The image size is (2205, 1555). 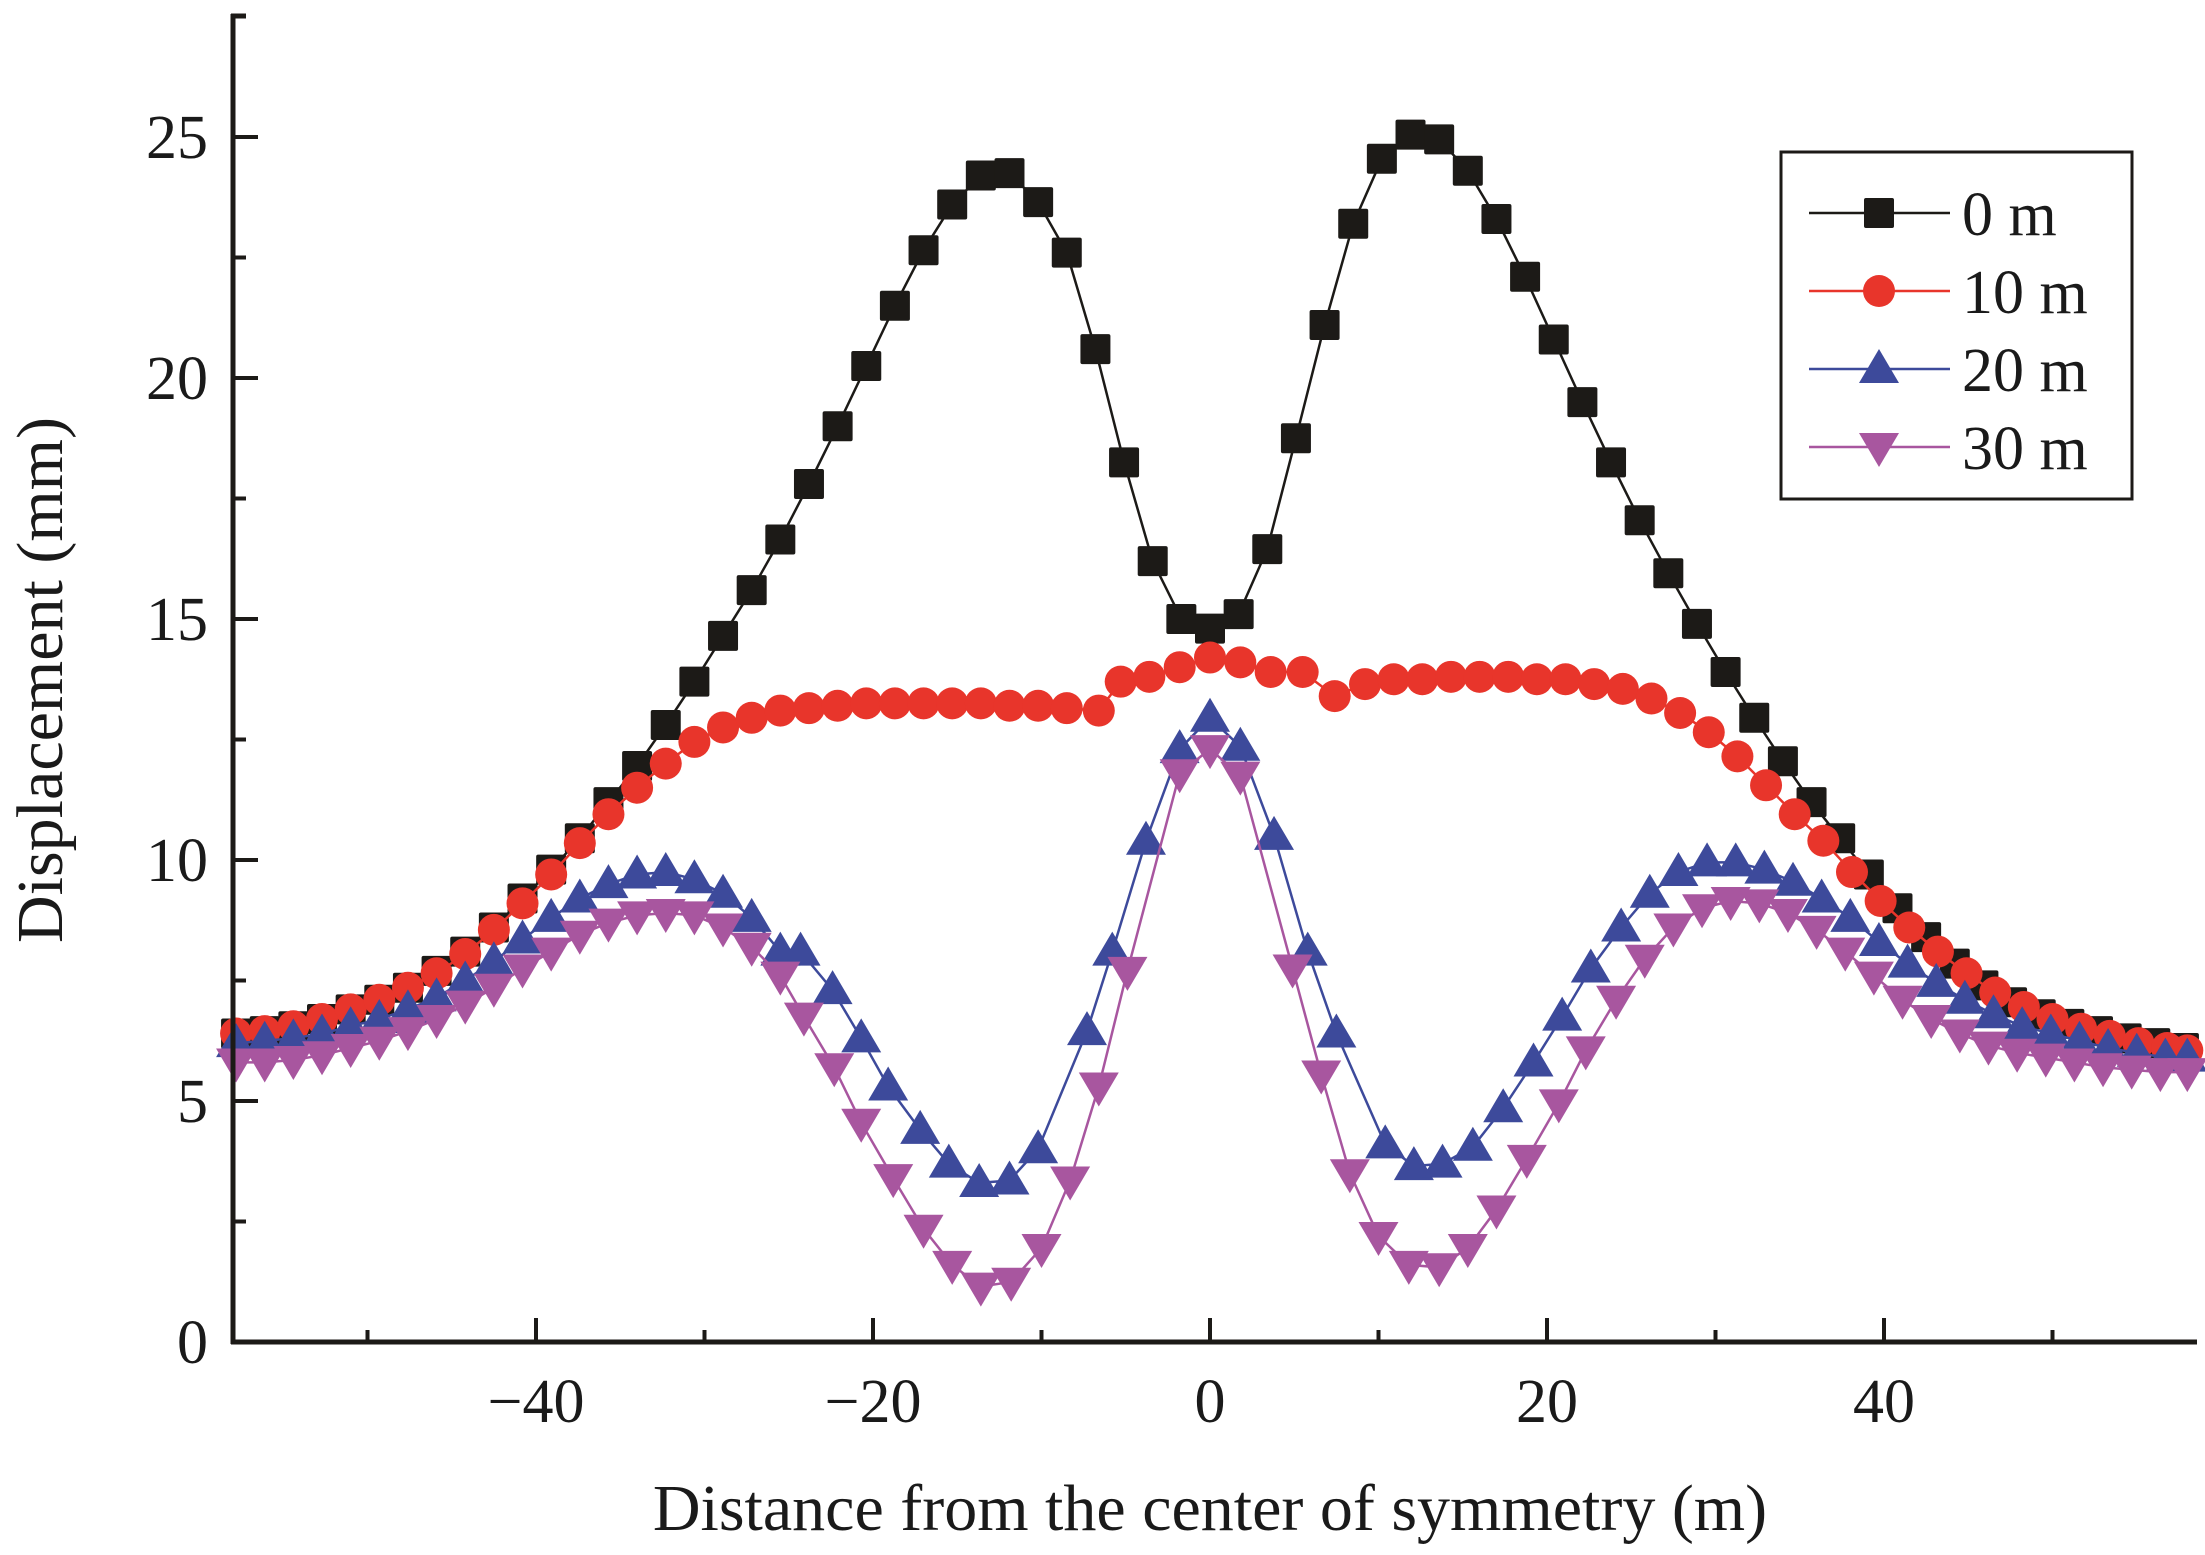 I want to click on legend-label: 20 m, so click(x=2025, y=371).